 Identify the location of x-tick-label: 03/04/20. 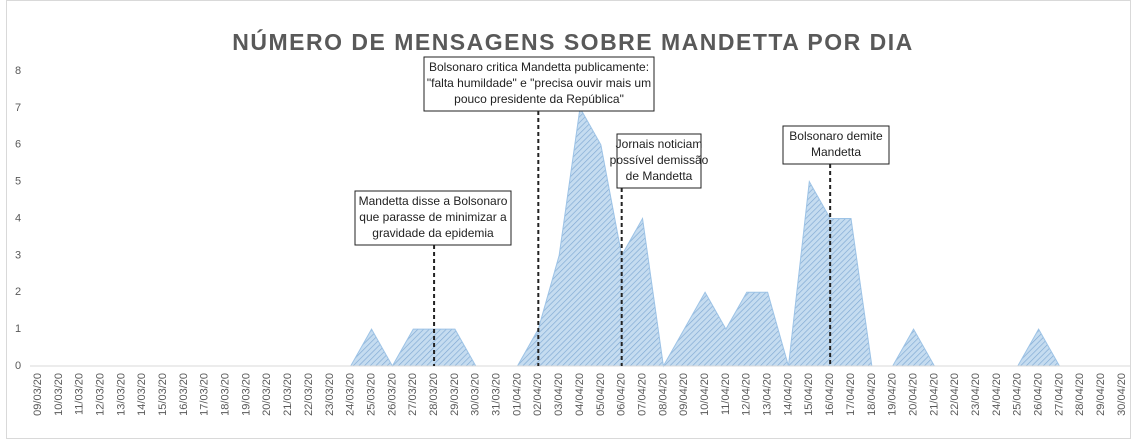
(559, 394).